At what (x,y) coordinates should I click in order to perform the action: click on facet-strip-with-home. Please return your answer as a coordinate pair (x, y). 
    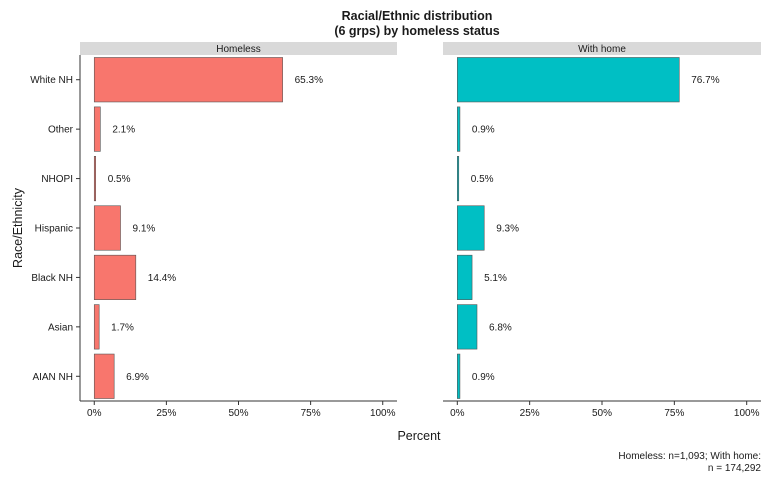
    Looking at the image, I should click on (602, 48).